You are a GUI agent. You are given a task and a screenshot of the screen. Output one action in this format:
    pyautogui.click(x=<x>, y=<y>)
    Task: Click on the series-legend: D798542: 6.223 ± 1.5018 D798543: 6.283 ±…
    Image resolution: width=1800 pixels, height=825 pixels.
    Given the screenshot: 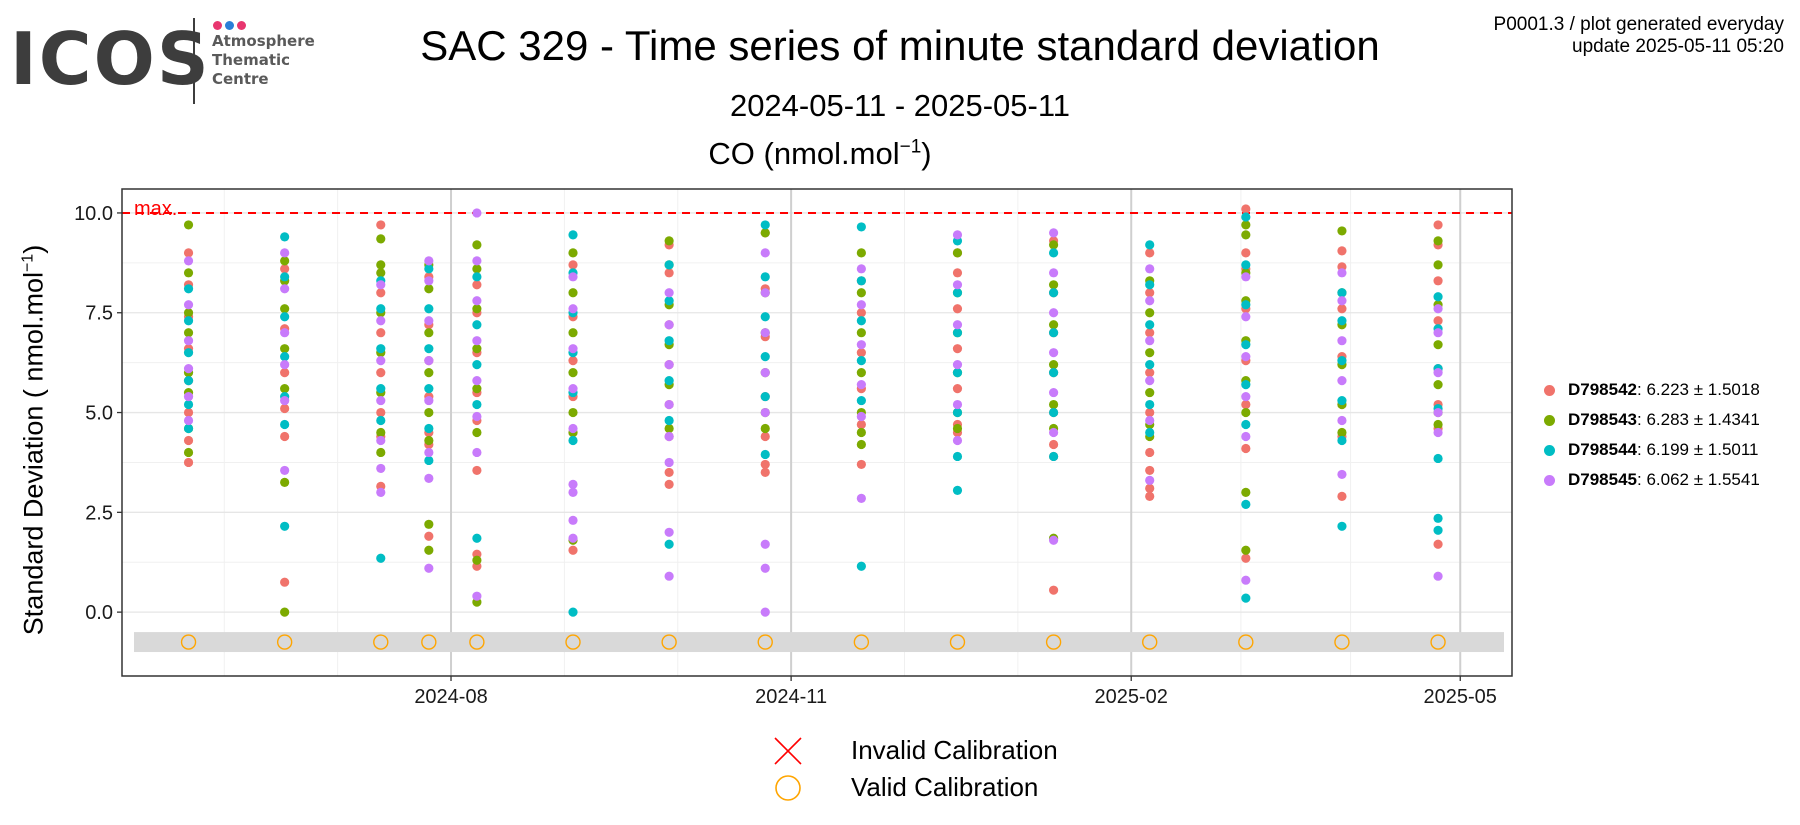 What is the action you would take?
    pyautogui.click(x=1650, y=435)
    